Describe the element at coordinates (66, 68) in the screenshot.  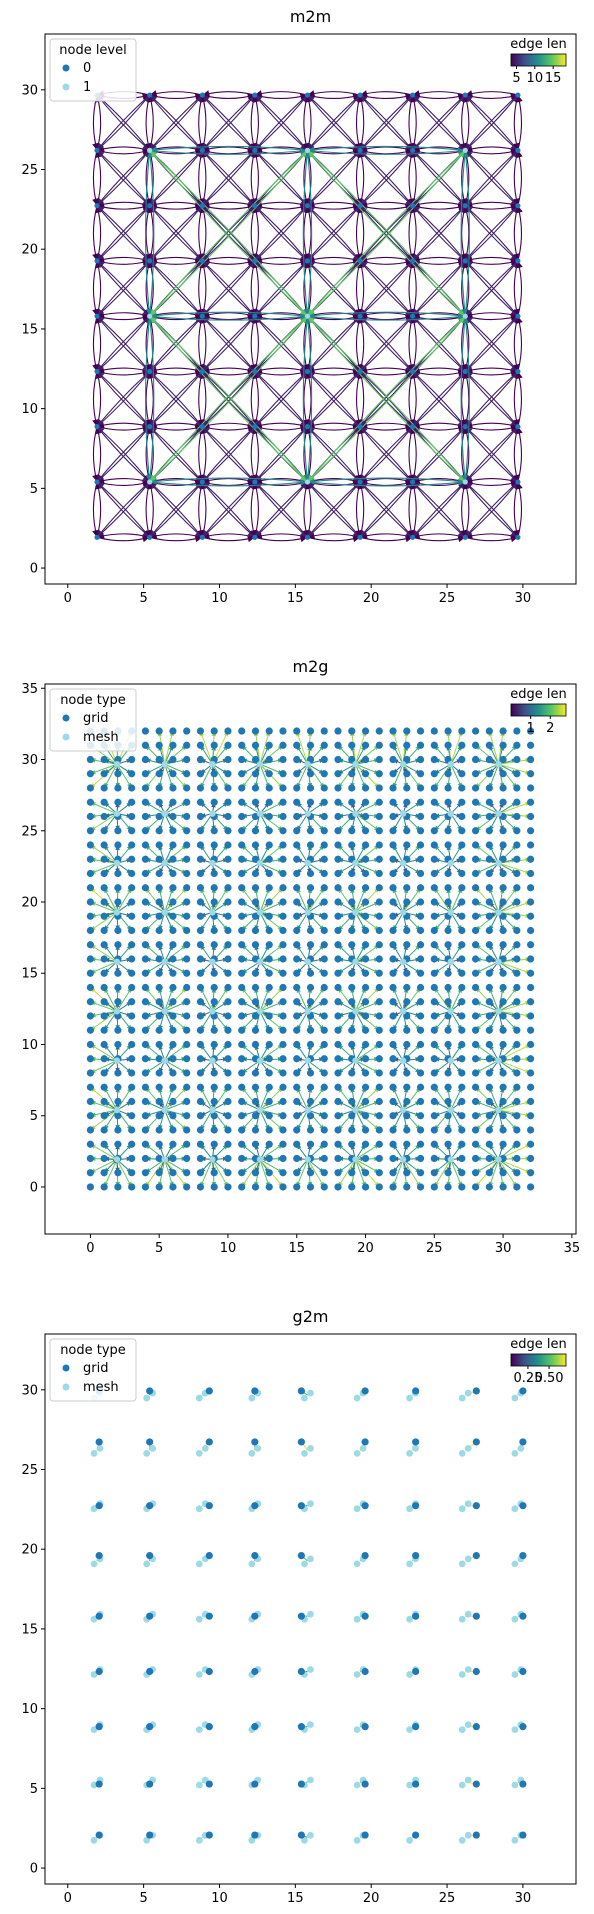
I see `legend-marker` at that location.